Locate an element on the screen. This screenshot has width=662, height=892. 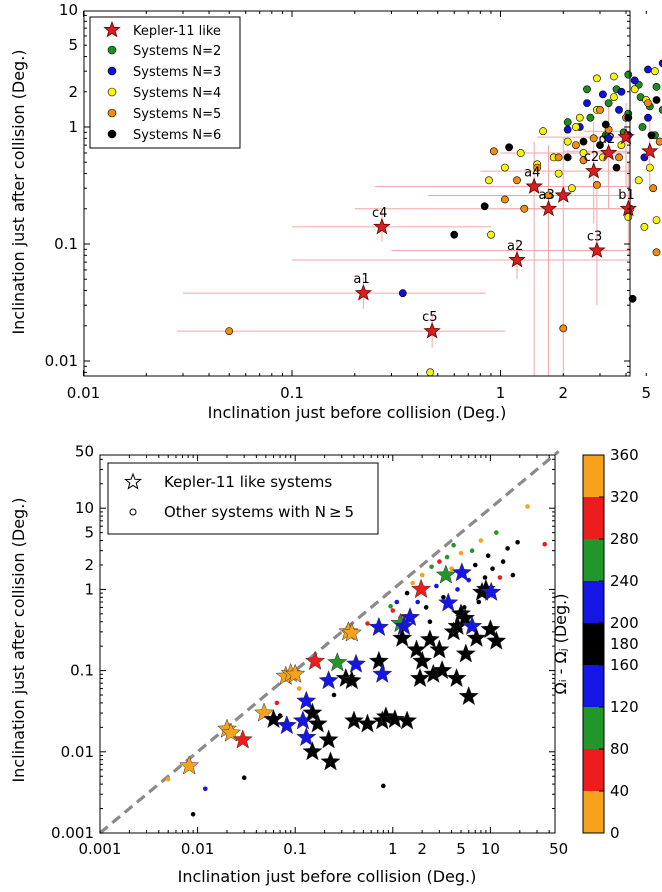
legend-open-star-icon is located at coordinates (133, 481).